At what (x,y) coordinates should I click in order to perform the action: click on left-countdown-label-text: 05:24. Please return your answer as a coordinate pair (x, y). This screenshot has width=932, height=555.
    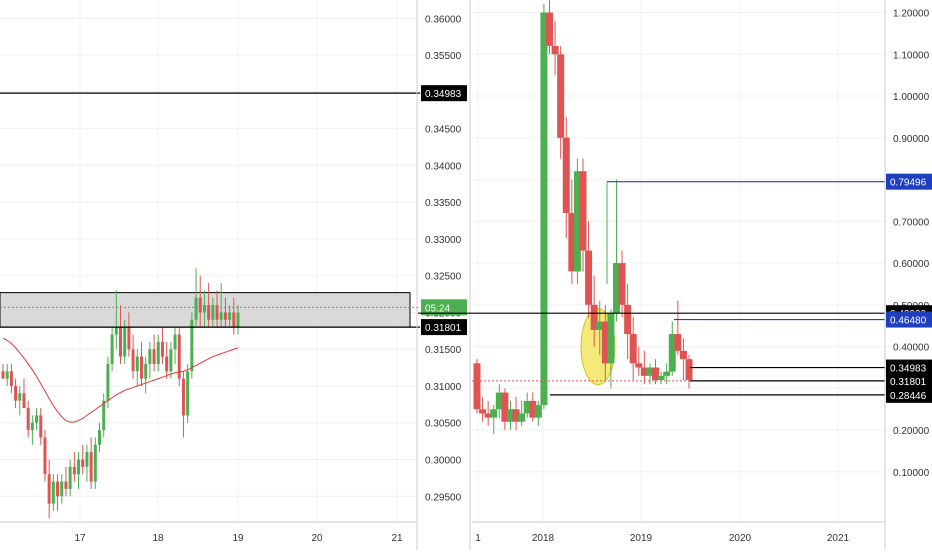
    Looking at the image, I should click on (437, 308).